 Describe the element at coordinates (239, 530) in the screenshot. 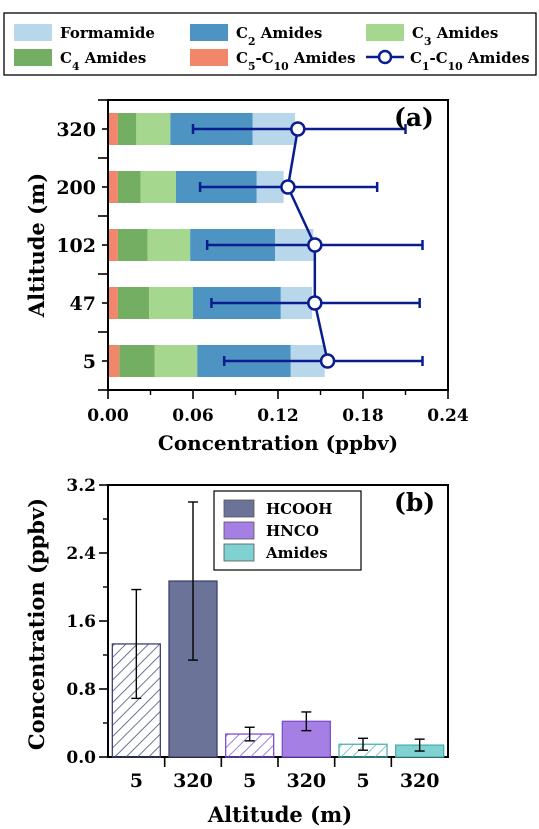

I see `legend-b-hnco-swatch` at that location.